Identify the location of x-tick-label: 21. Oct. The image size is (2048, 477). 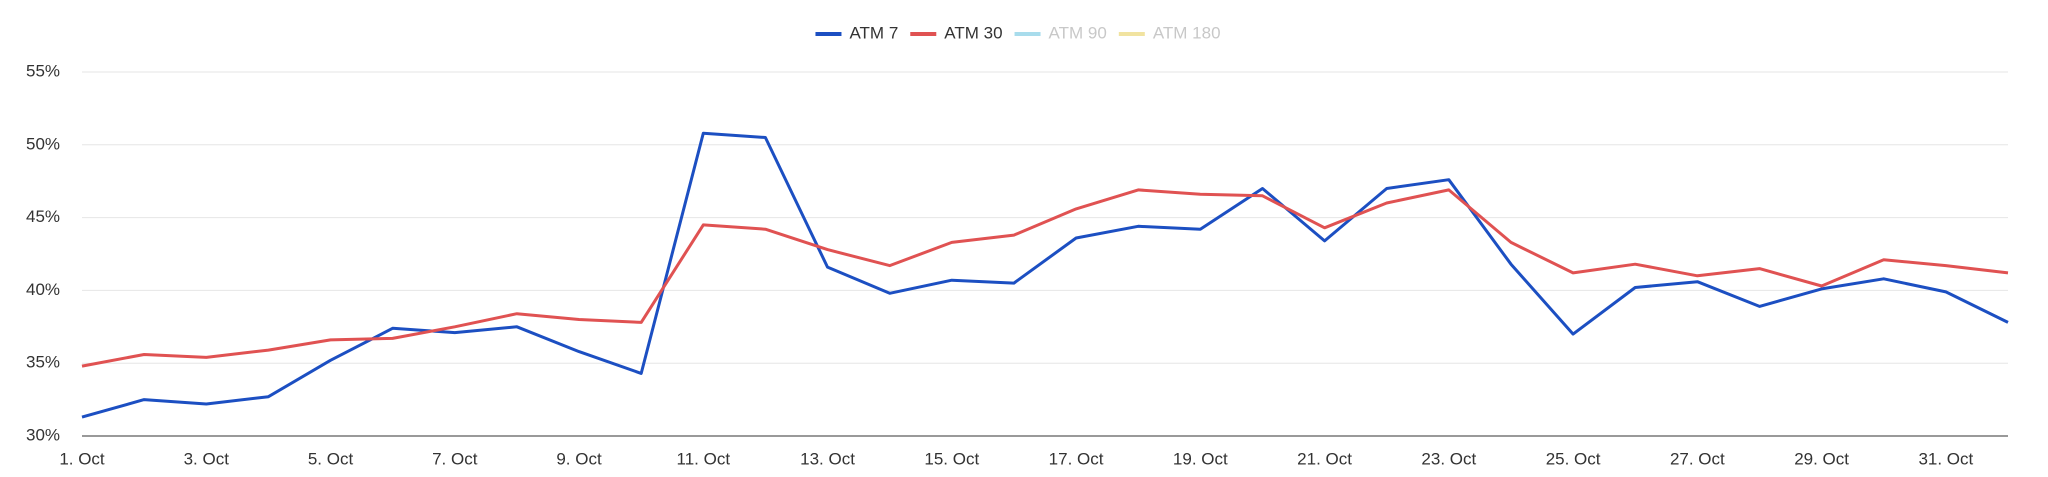
(1324, 458).